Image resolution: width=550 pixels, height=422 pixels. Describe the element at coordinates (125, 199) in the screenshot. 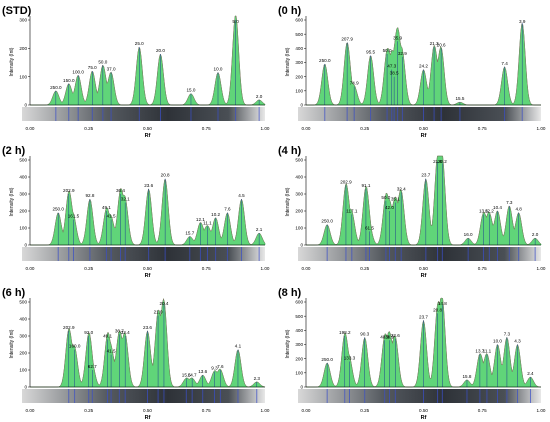

I see `peak-label: 32.1` at that location.